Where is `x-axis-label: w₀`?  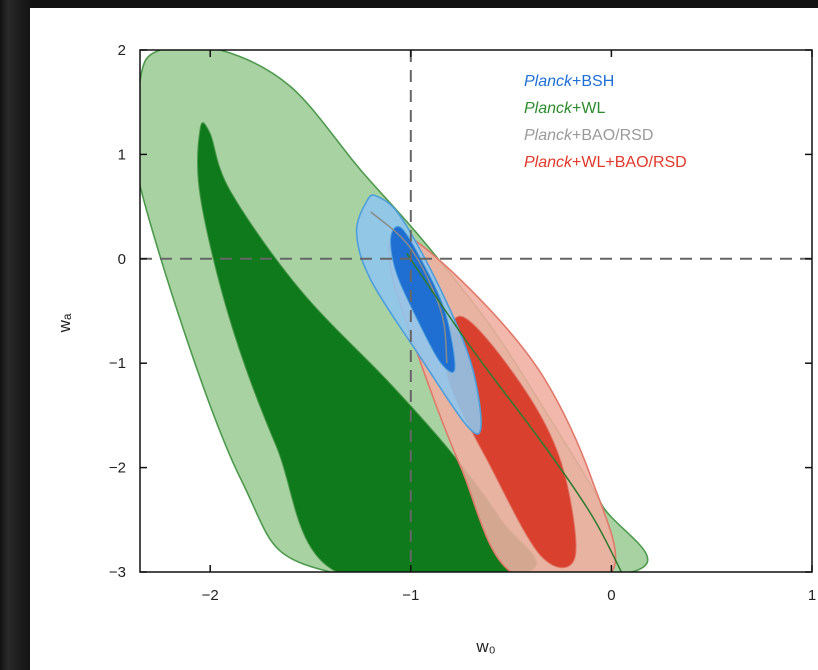
x-axis-label: w₀ is located at coordinates (485, 646).